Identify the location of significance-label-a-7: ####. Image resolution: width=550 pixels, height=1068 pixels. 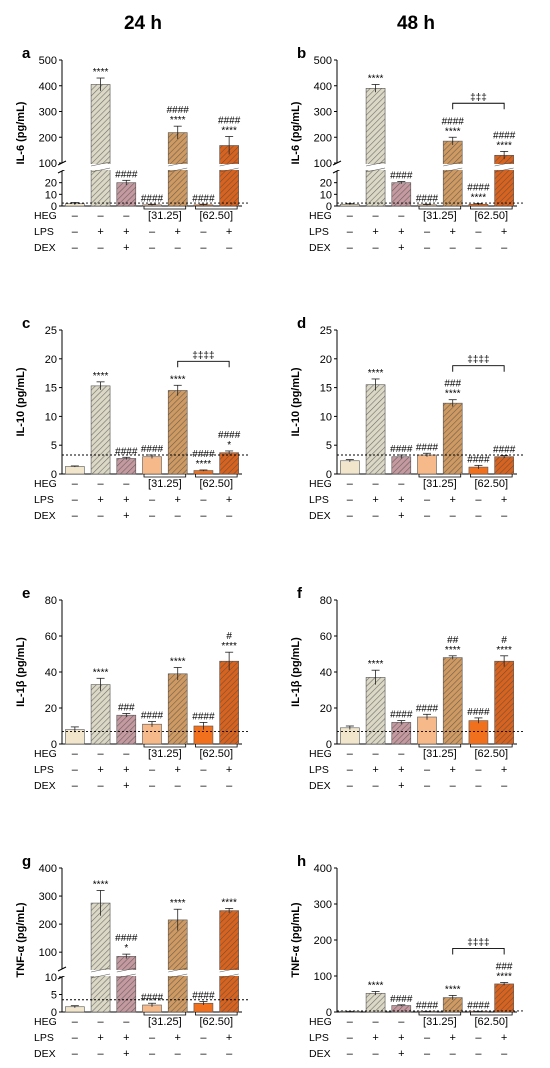
(229, 120).